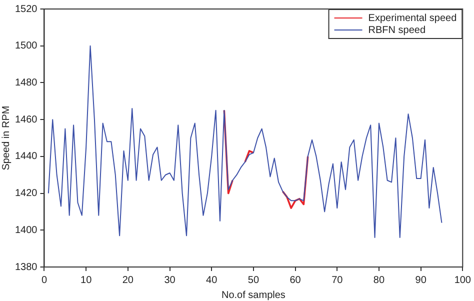 Image resolution: width=474 pixels, height=301 pixels. What do you see at coordinates (26, 156) in the screenshot?
I see `y-tick-label: 1440` at bounding box center [26, 156].